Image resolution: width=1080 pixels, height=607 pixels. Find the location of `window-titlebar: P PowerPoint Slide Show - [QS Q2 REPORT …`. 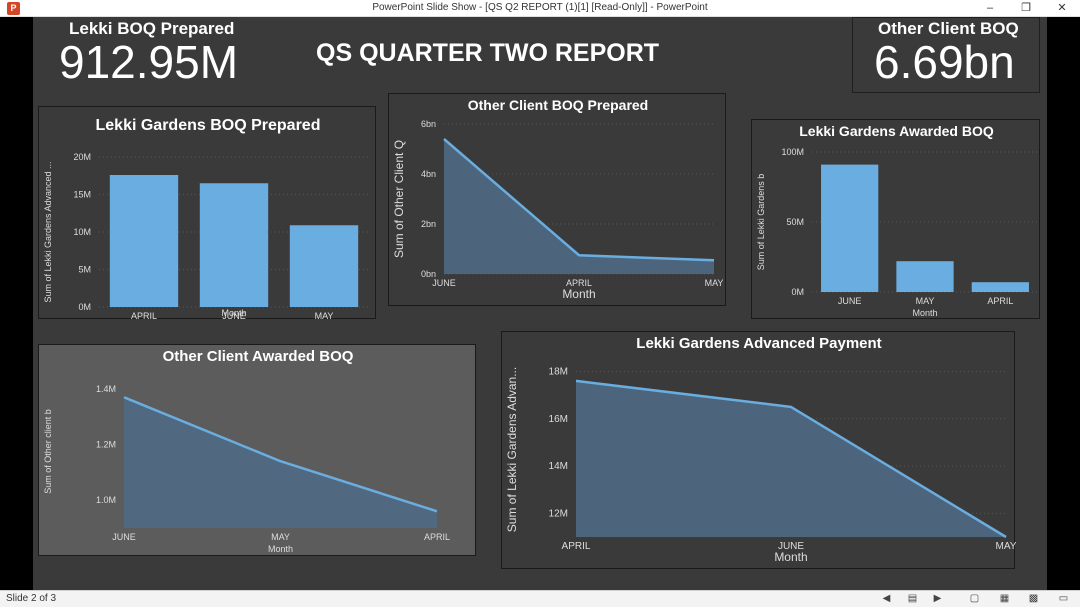

window-titlebar: P PowerPoint Slide Show - [QS Q2 REPORT … is located at coordinates (540, 8).